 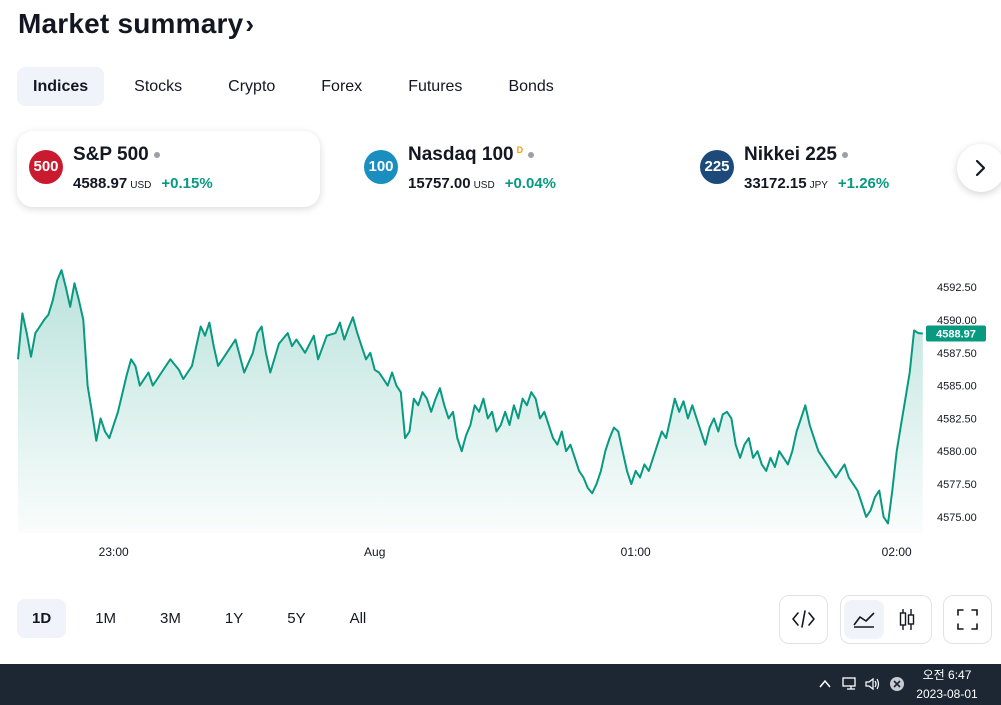 What do you see at coordinates (957, 354) in the screenshot?
I see `y-tick-label: 4587.50` at bounding box center [957, 354].